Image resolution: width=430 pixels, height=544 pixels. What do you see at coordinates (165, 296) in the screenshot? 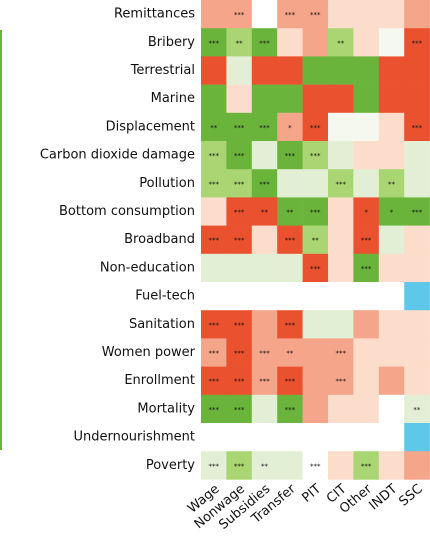
I see `row-label: Fuel-tech` at bounding box center [165, 296].